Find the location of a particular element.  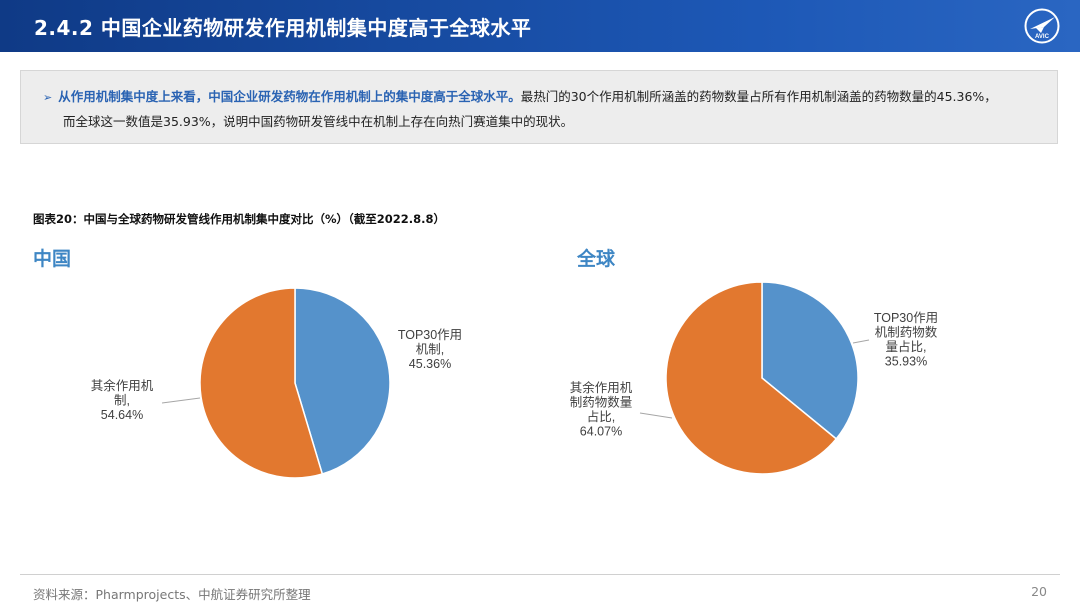

data-label-line: 机制, is located at coordinates (430, 350).